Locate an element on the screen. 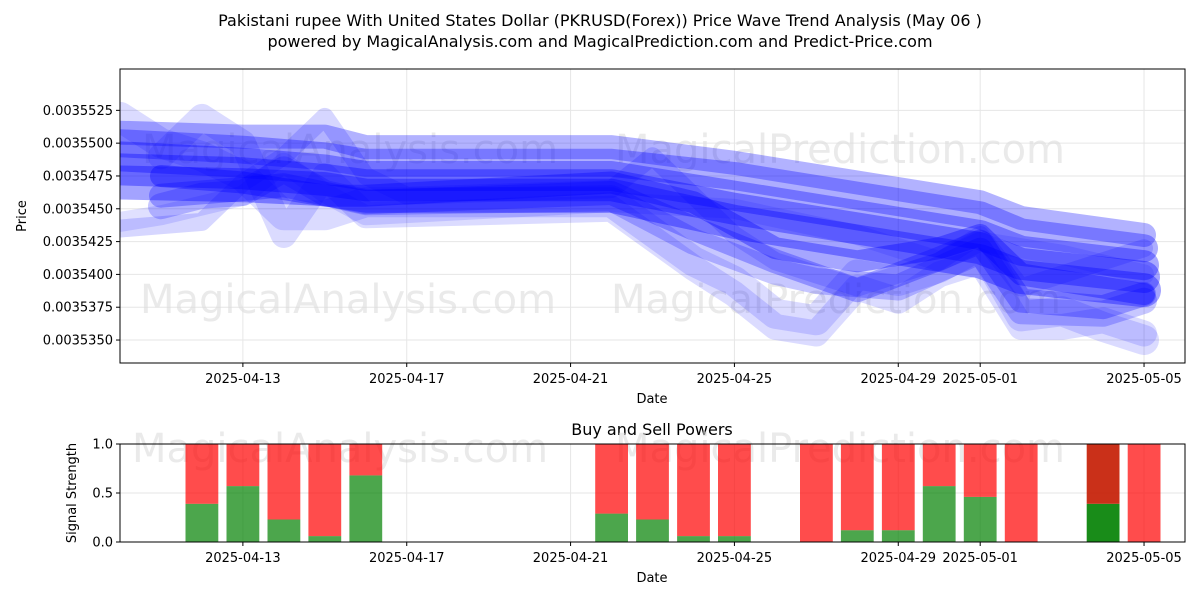 The width and height of the screenshot is (1200, 600). power-x-axis-label: Date is located at coordinates (651, 578).